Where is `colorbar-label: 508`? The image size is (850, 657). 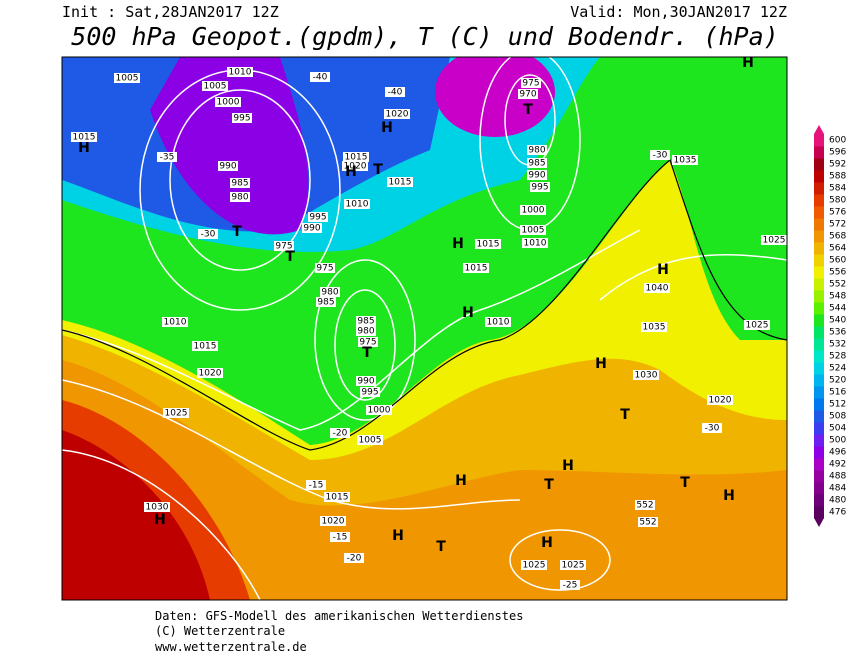 colorbar-label: 508 is located at coordinates (837, 417).